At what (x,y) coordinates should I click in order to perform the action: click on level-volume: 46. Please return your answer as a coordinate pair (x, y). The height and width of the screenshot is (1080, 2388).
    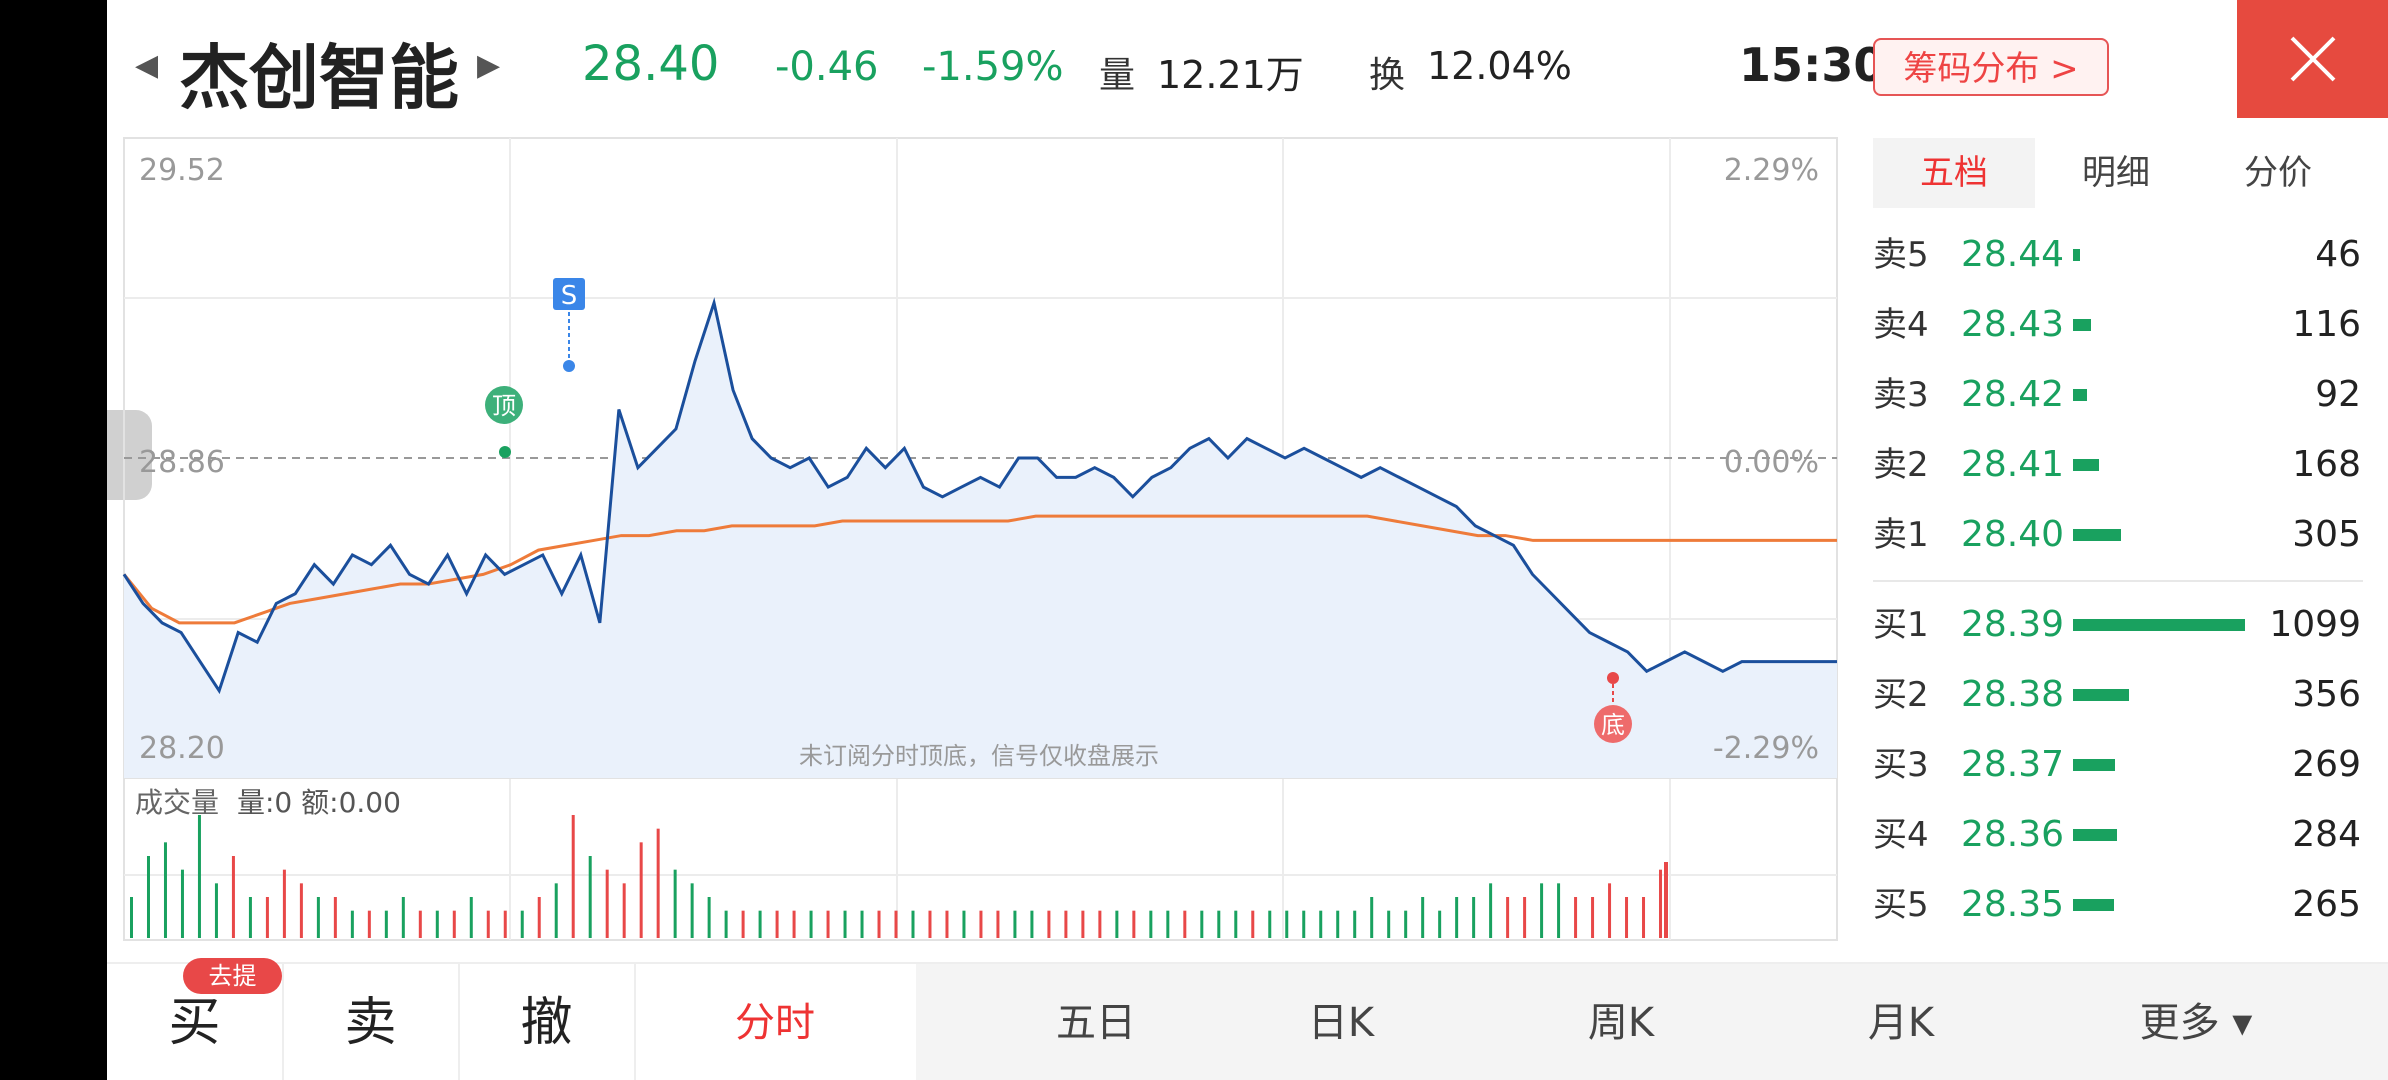
    Looking at the image, I should click on (2338, 254).